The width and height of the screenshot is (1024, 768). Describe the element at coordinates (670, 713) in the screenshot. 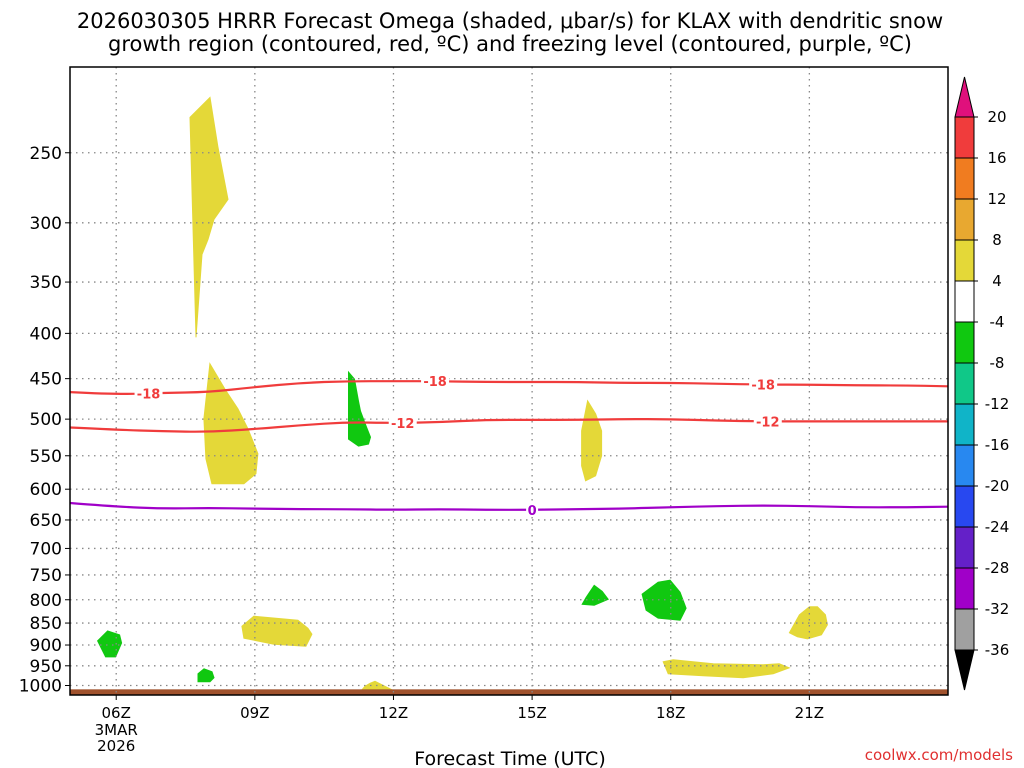

I see `x-tick-label: 18Z` at that location.